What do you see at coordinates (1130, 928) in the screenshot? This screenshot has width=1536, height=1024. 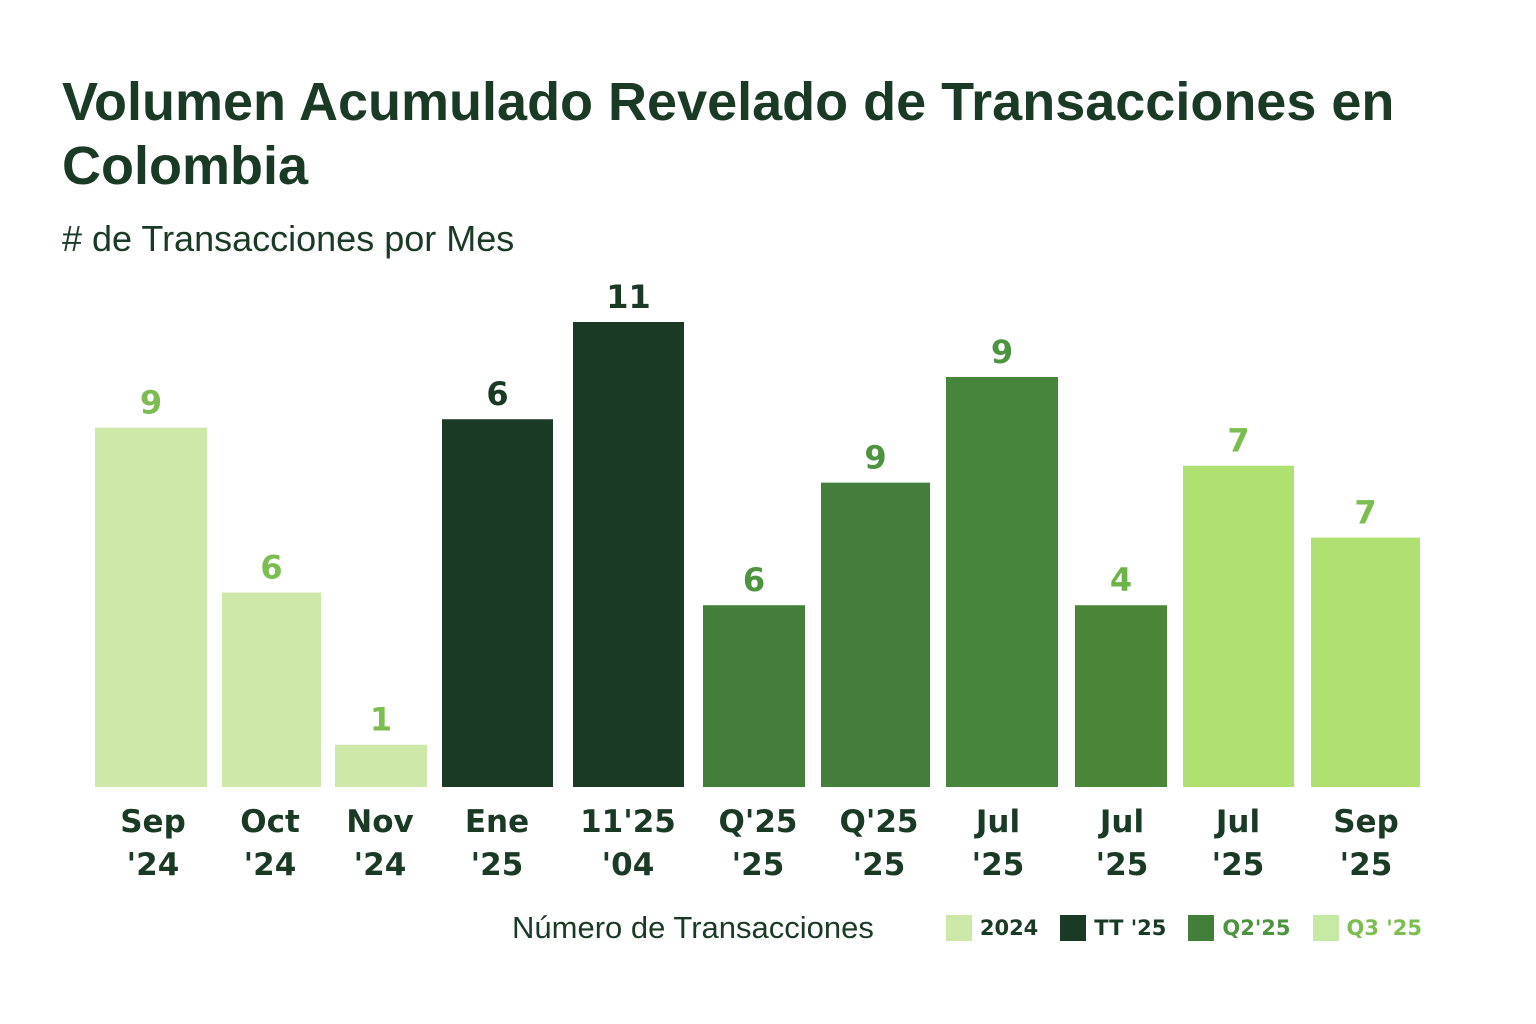 I see `legend-label: TT '25` at bounding box center [1130, 928].